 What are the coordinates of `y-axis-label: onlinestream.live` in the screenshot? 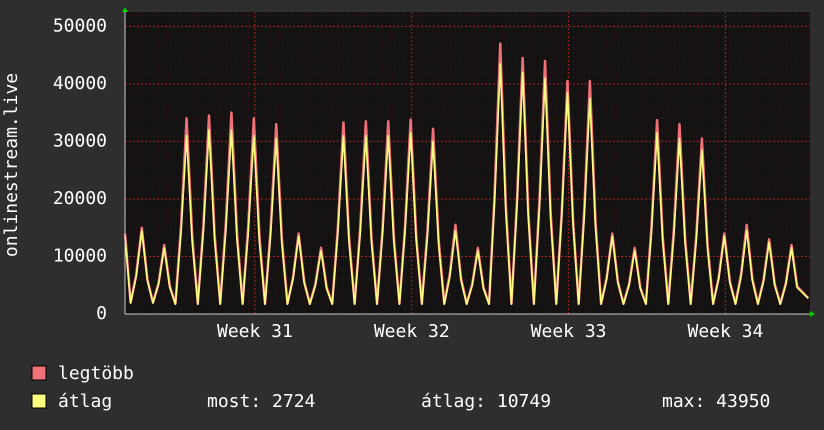 It's located at (11, 165).